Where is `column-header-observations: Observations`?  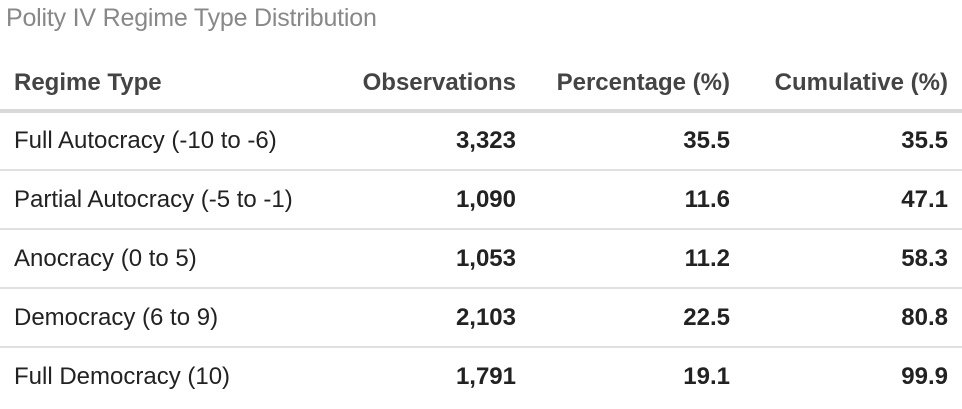 column-header-observations: Observations is located at coordinates (430, 84).